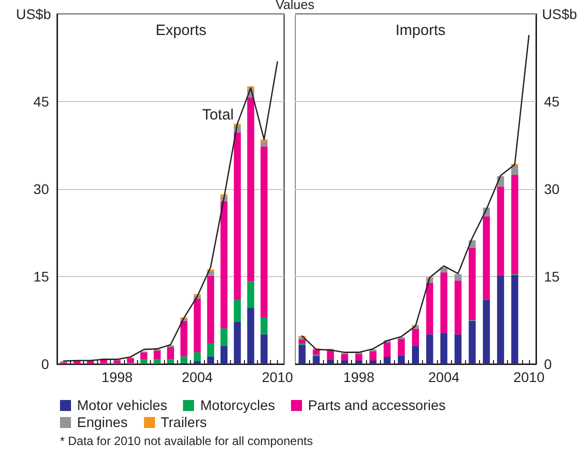 The image size is (583, 466). Describe the element at coordinates (45, 364) in the screenshot. I see `y-tick-label: 0` at that location.